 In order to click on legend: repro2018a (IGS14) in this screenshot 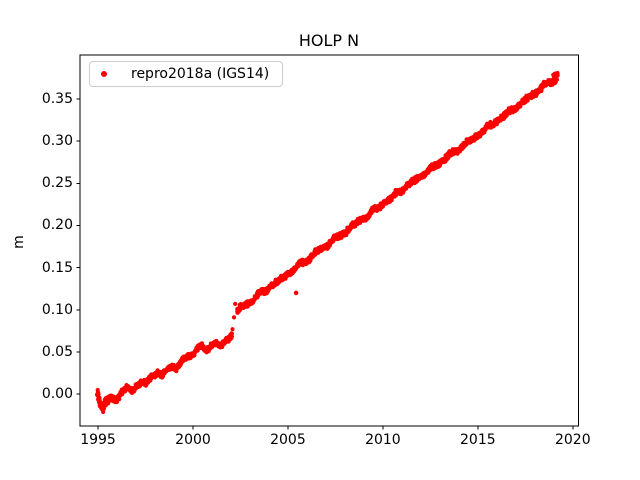, I will do `click(186, 74)`.